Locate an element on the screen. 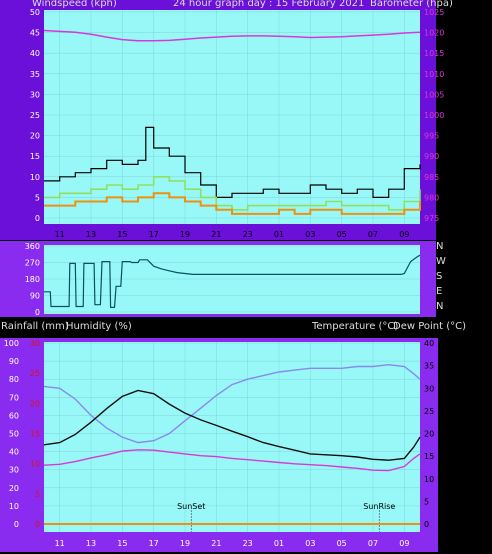  rainfall-tick: 0 is located at coordinates (37, 524).